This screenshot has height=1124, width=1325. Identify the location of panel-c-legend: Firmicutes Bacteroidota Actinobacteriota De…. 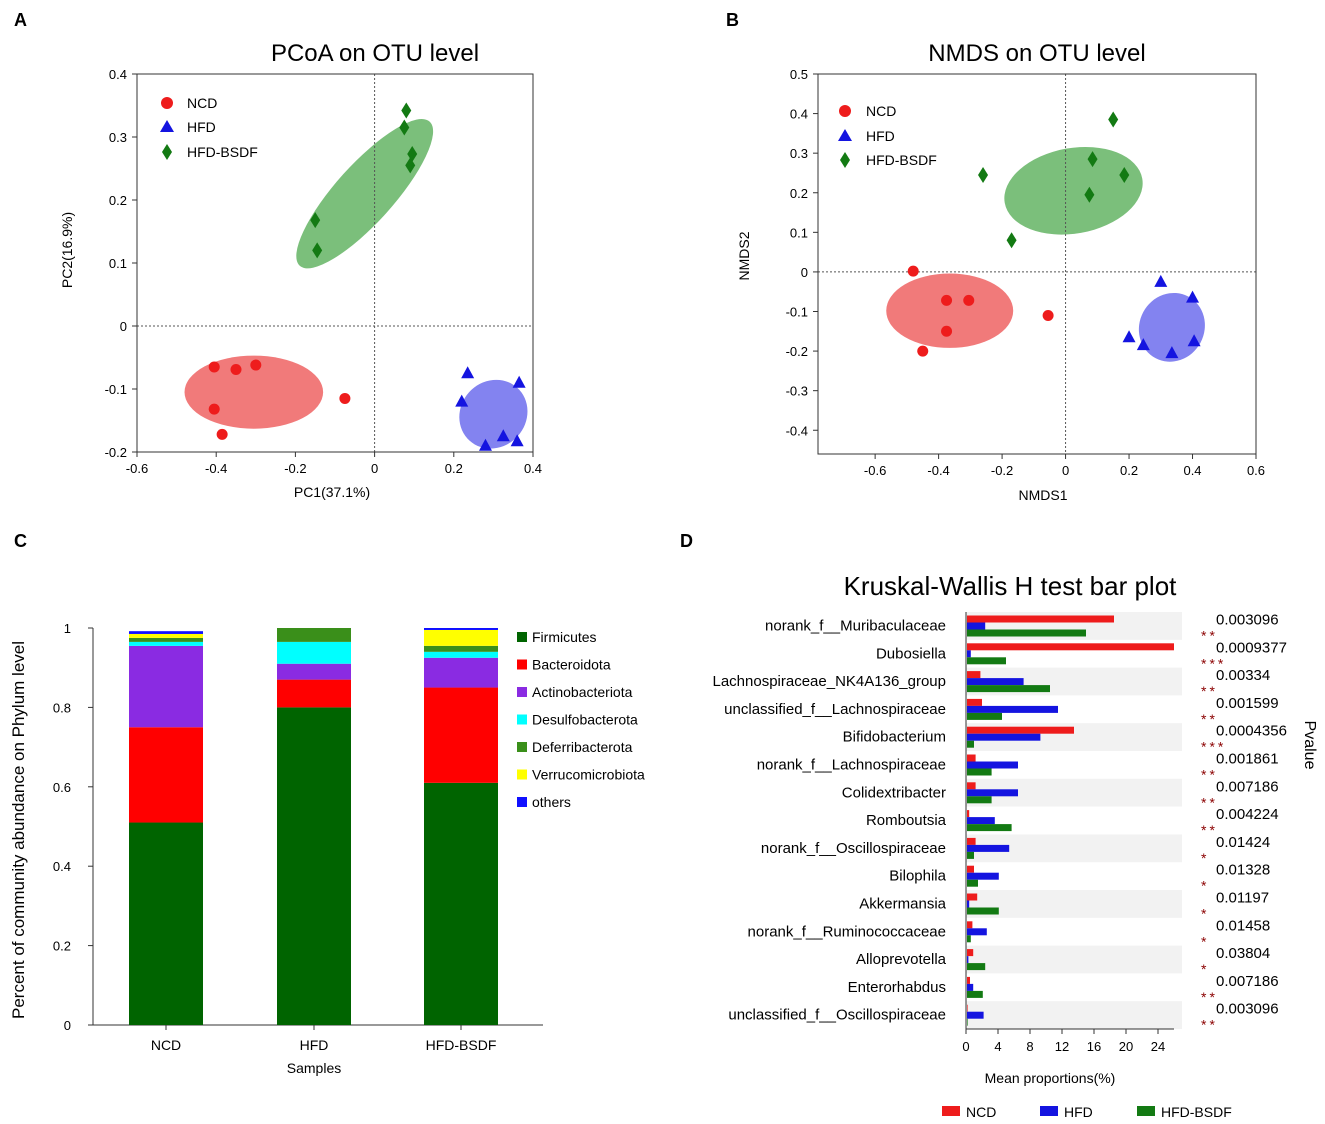
(581, 719).